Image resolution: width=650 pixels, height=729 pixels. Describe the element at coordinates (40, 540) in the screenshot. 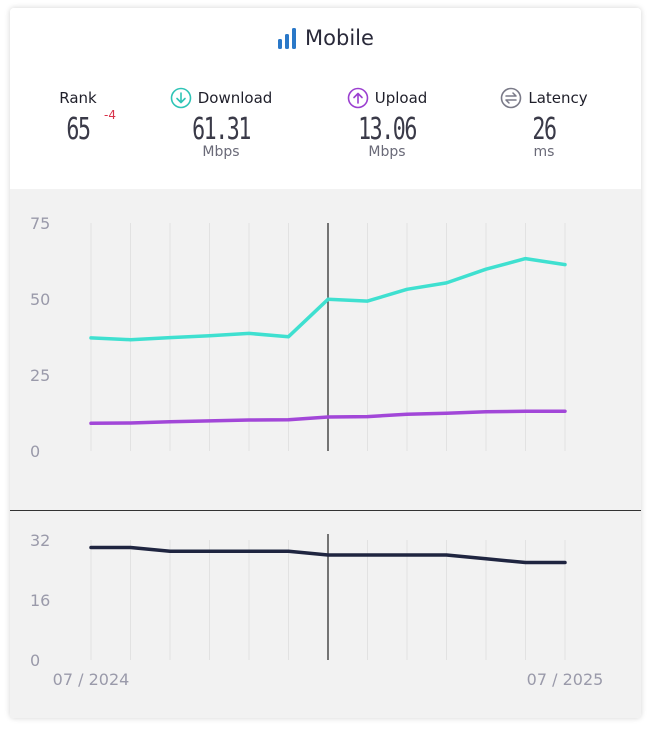

I see `y-tick-label: 32` at that location.